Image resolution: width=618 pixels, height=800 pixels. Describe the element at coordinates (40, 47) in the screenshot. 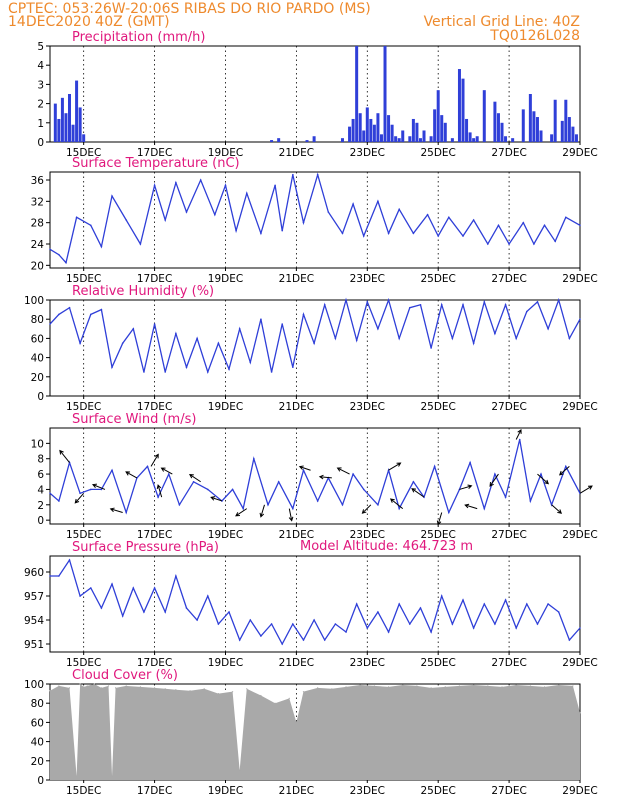

I see `y-tick-label: 5` at that location.